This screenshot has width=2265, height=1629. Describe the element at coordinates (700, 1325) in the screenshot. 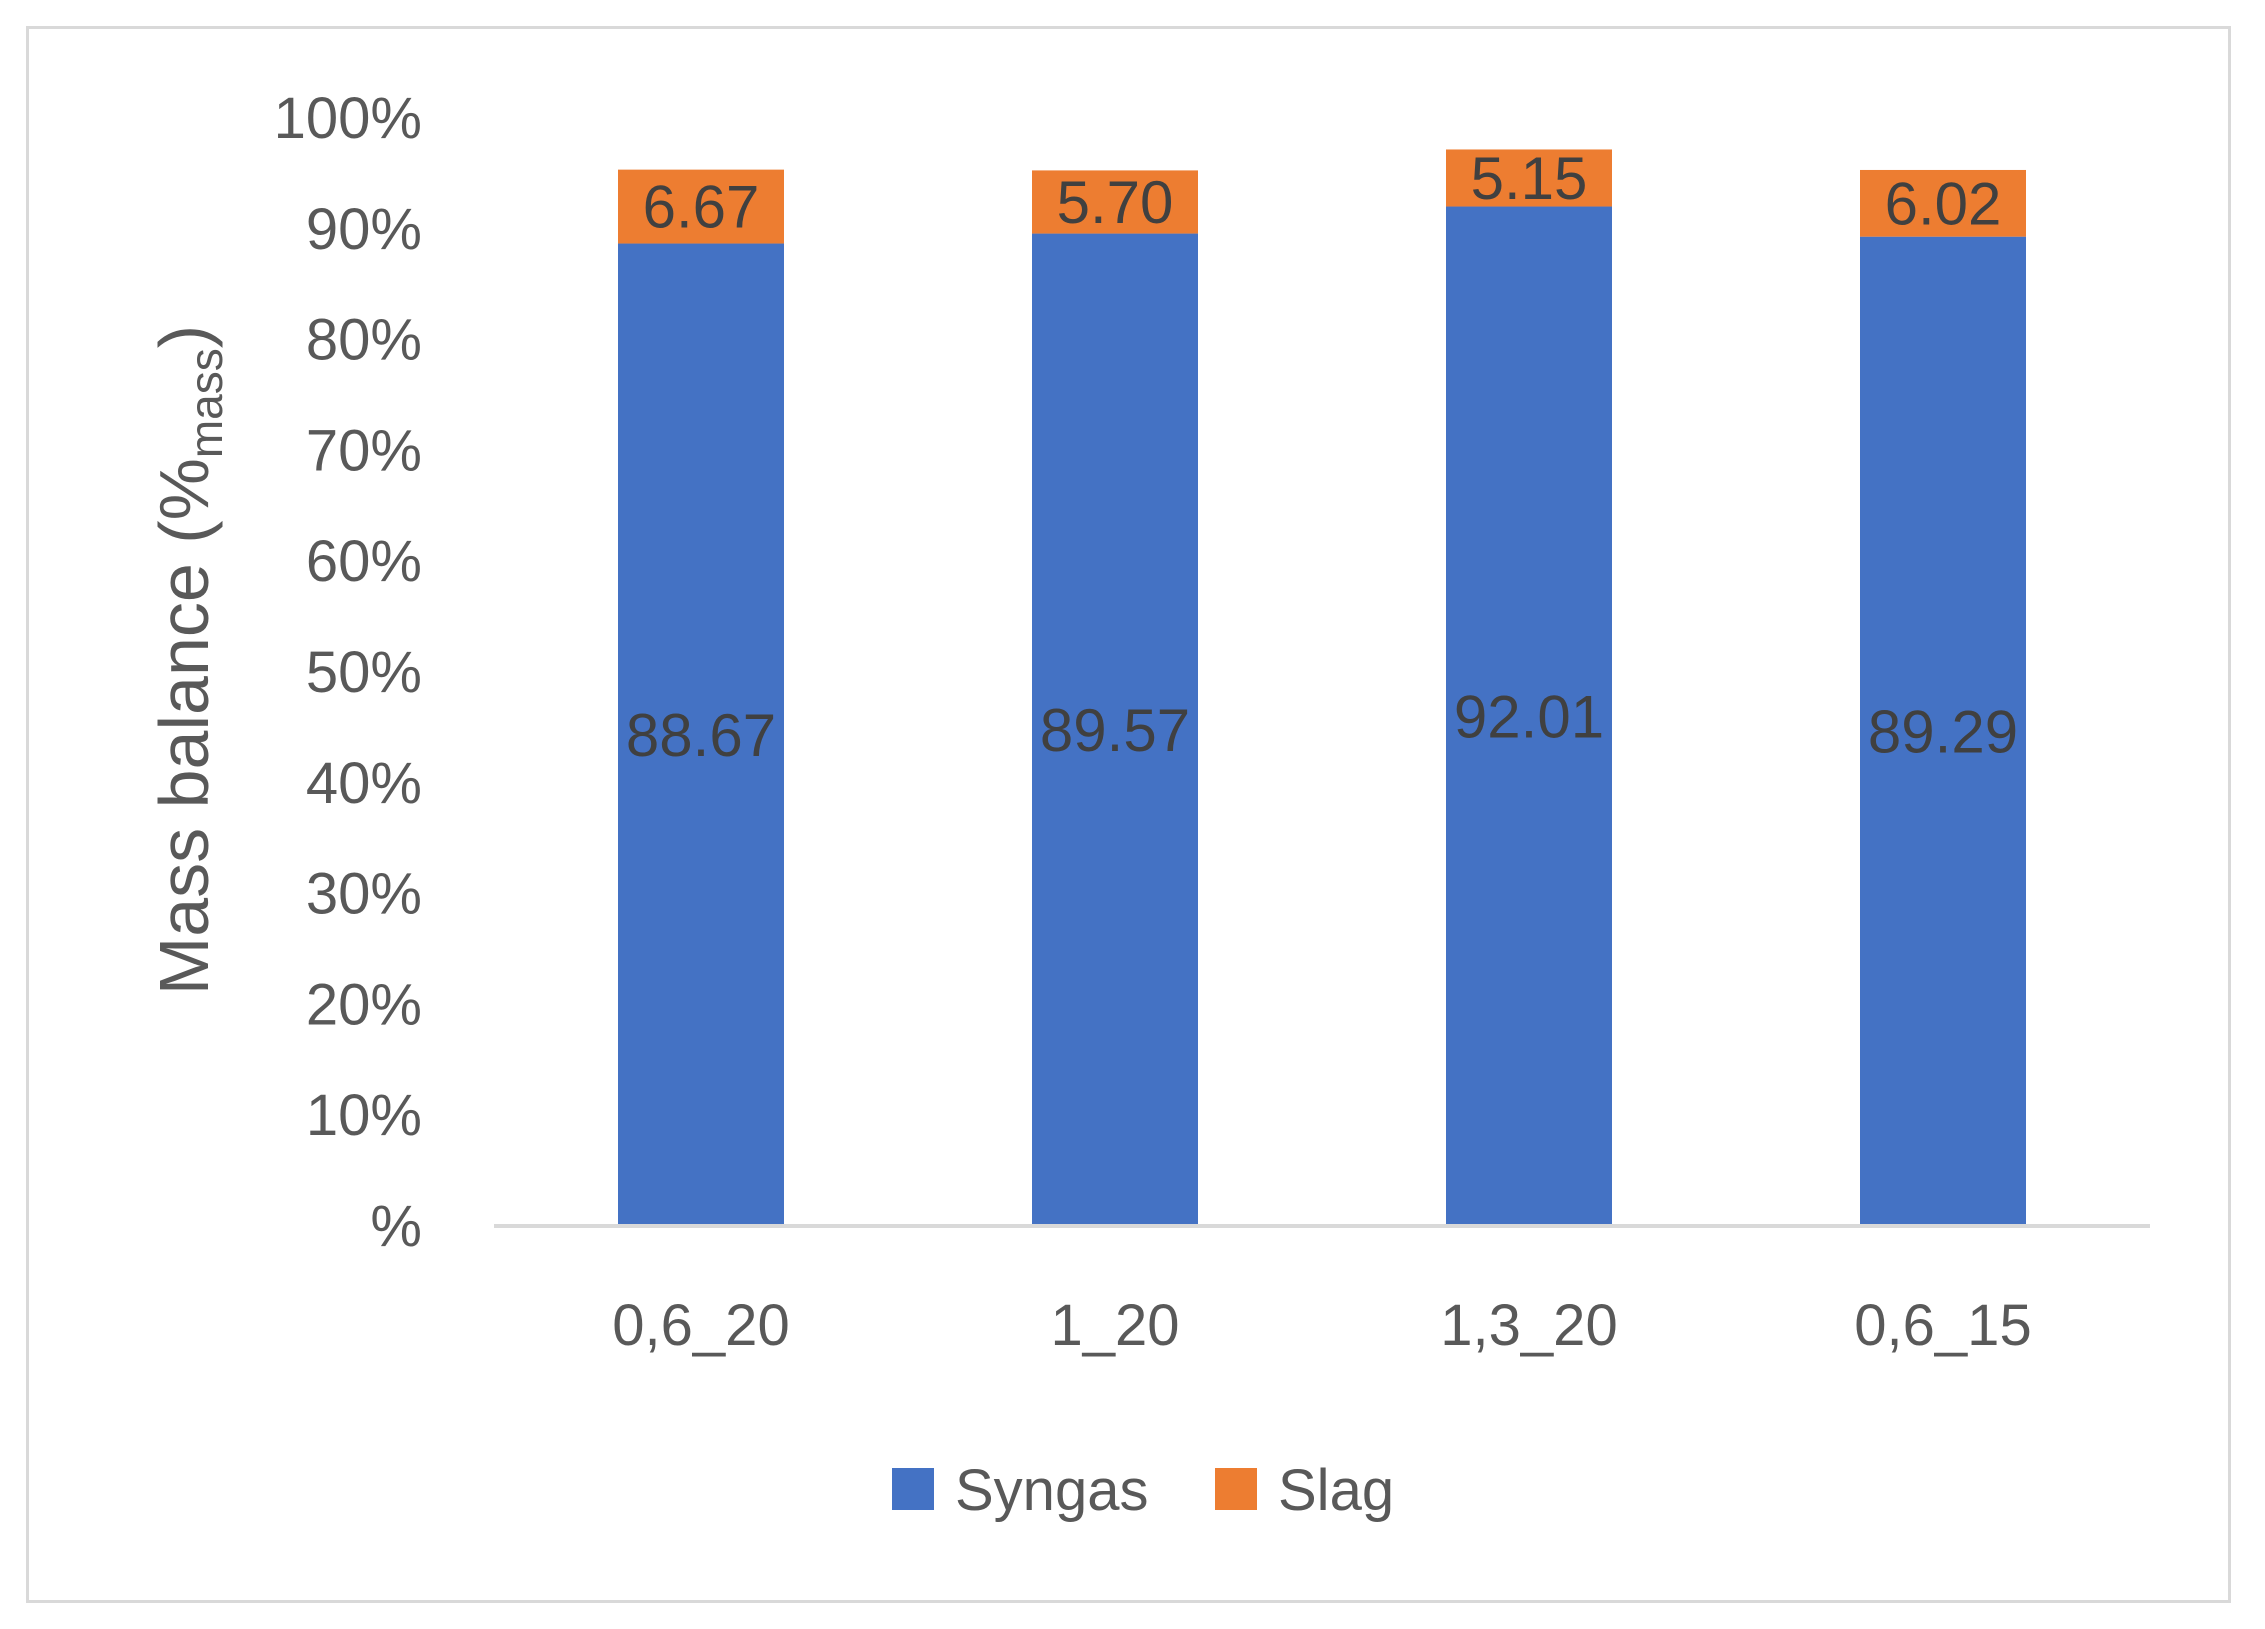

I see `x-tick-label: 0,6_20` at that location.